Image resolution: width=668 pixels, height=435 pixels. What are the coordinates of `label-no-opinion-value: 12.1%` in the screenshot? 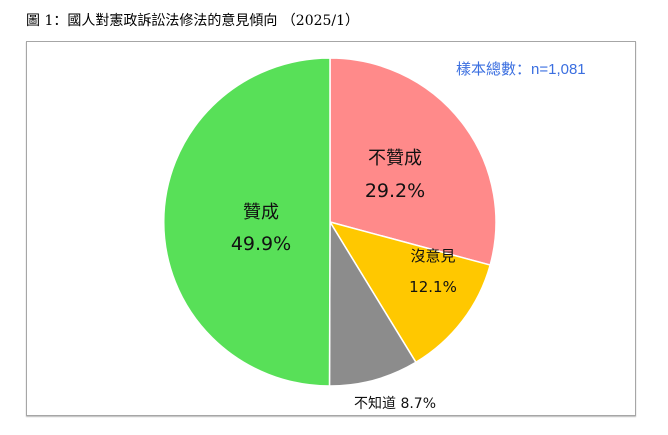 It's located at (433, 287).